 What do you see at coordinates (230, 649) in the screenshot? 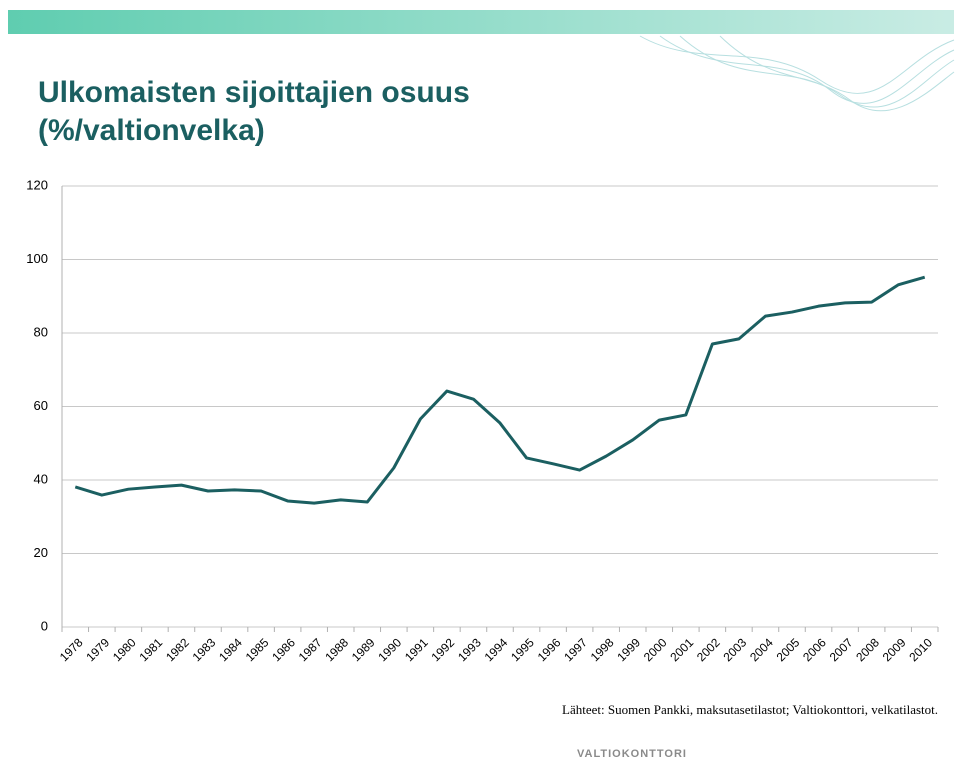
I see `x-tick-label: 1984` at bounding box center [230, 649].